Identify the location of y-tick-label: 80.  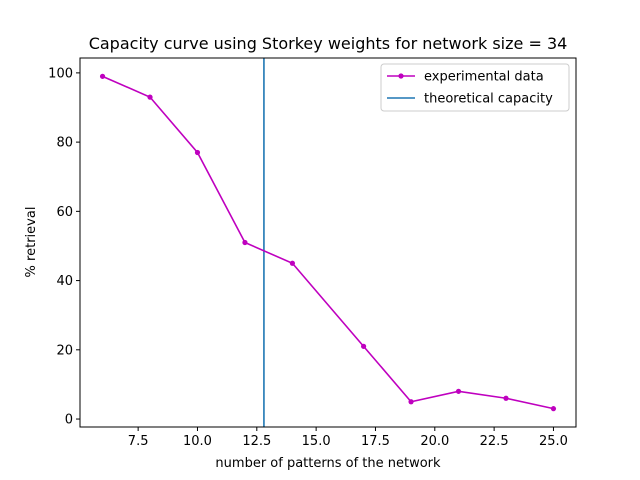
(64, 143).